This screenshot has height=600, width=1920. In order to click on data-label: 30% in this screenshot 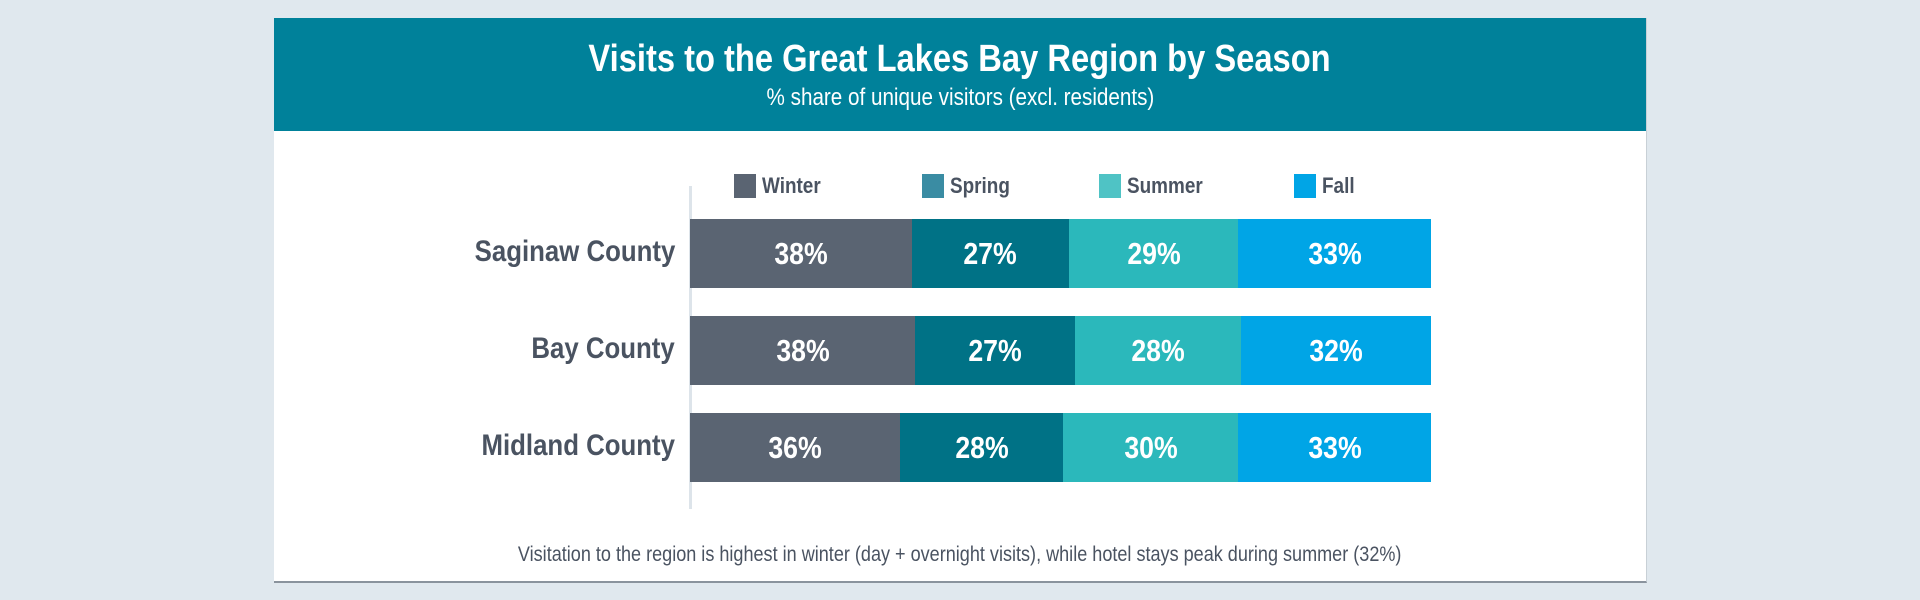, I will do `click(1151, 447)`.